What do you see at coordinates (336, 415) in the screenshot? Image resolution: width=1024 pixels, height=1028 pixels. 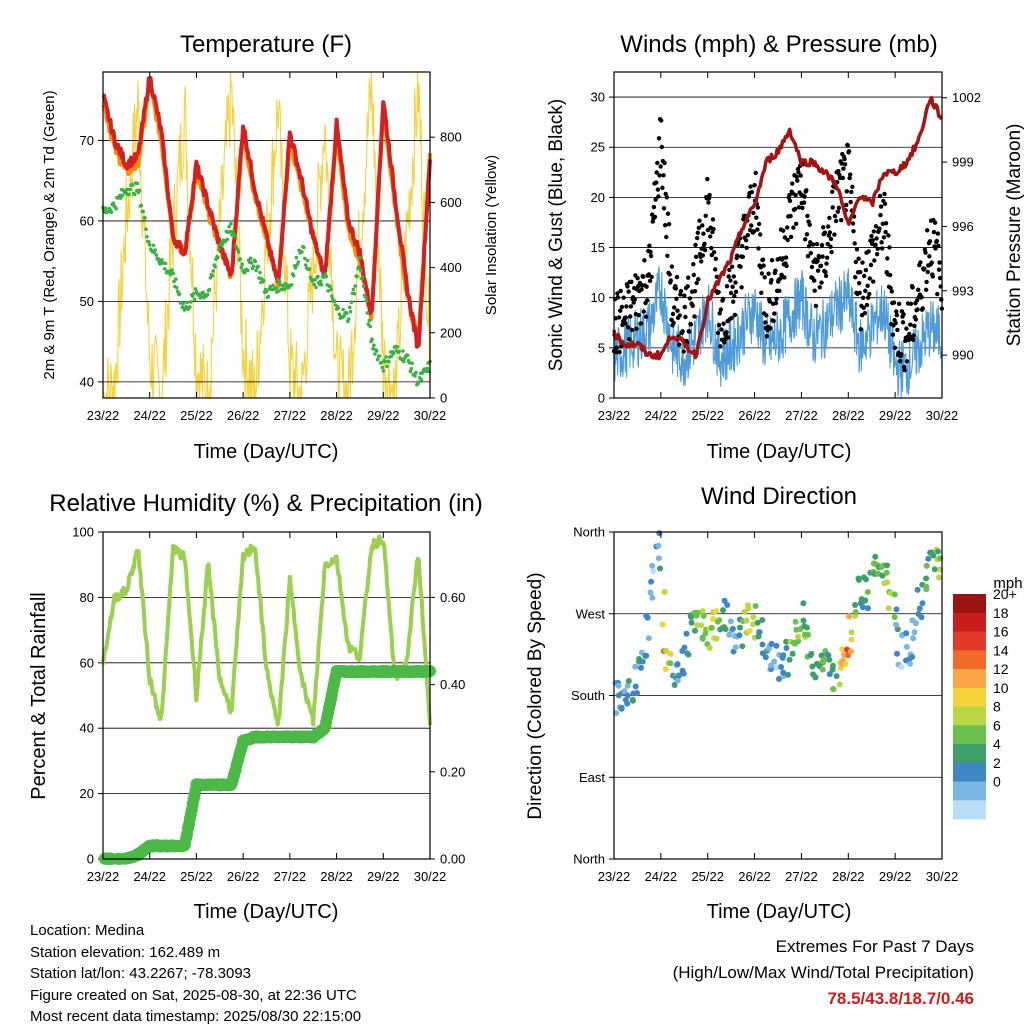 I see `temp-x-tick-label: 28/22` at bounding box center [336, 415].